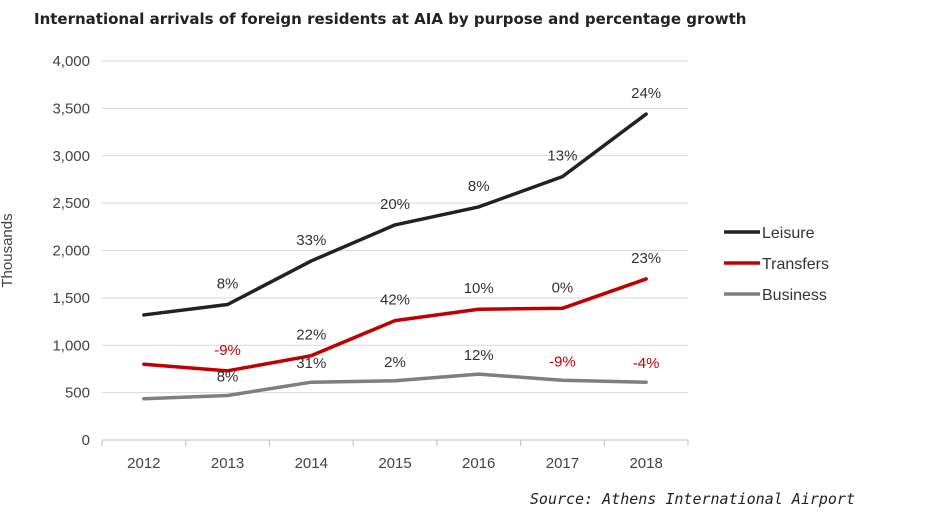 Image resolution: width=925 pixels, height=514 pixels. What do you see at coordinates (645, 463) in the screenshot?
I see `x-tick-label-2018: 2018` at bounding box center [645, 463].